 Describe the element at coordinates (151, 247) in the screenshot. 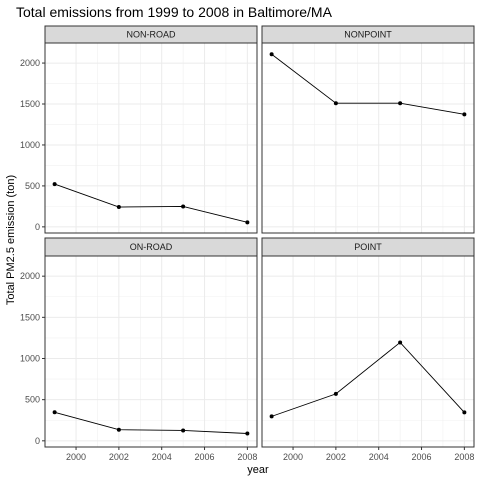

I see `facet-strip-label-on-road: ON-ROAD` at that location.